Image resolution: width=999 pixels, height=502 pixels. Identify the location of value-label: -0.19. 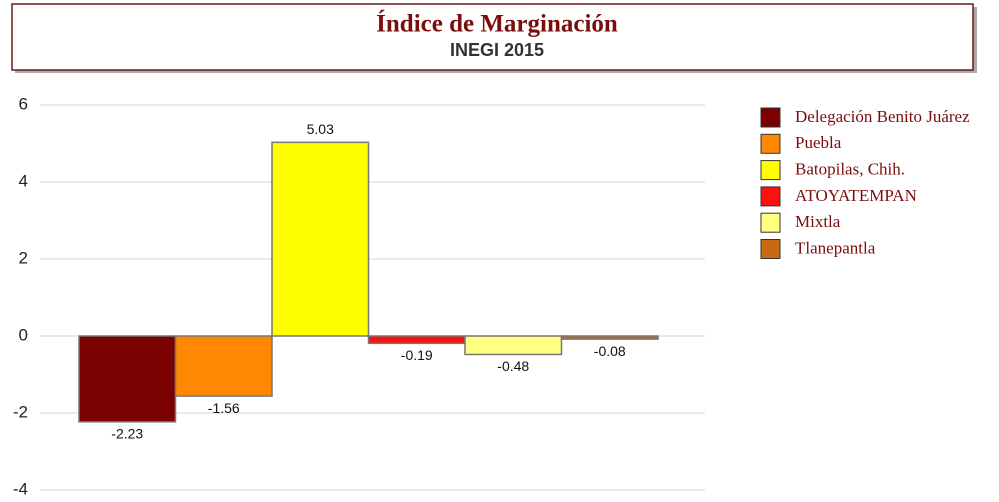
(417, 355).